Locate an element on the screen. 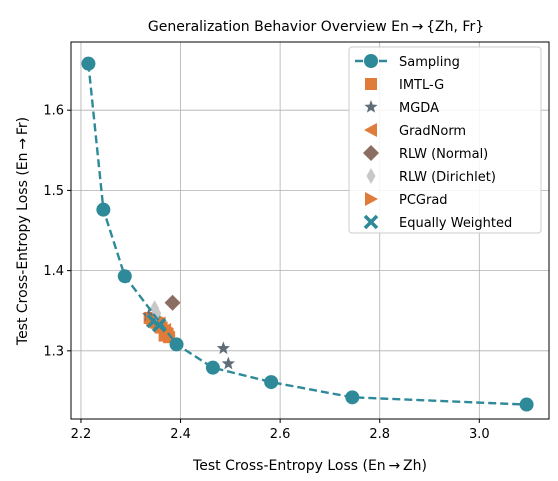 This screenshot has width=558, height=481. legend-entry: PCGrad is located at coordinates (406, 200).